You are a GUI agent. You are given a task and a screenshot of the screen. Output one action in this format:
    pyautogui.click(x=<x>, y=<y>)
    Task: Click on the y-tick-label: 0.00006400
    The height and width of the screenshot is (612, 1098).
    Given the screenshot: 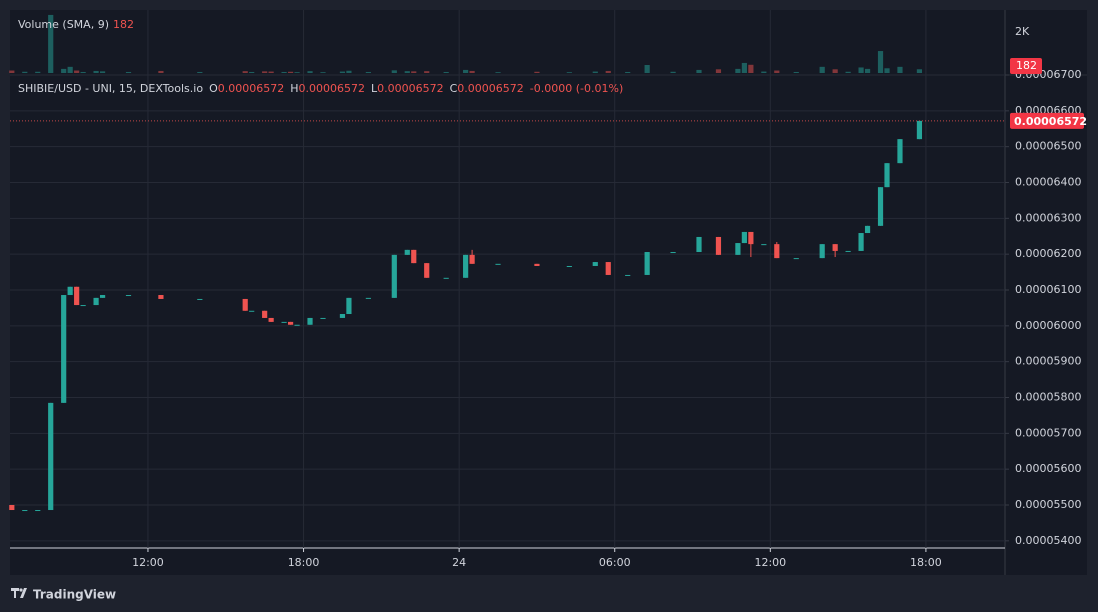 What is the action you would take?
    pyautogui.click(x=1048, y=182)
    